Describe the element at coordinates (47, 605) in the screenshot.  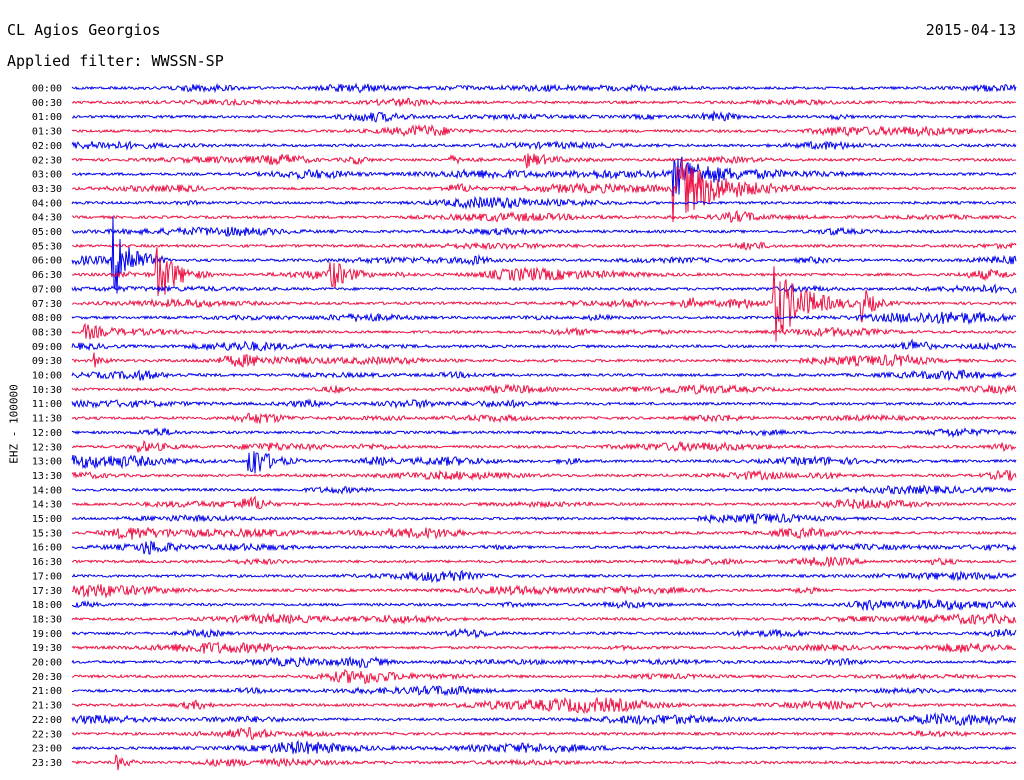
I see `row-label: 18:00` at that location.